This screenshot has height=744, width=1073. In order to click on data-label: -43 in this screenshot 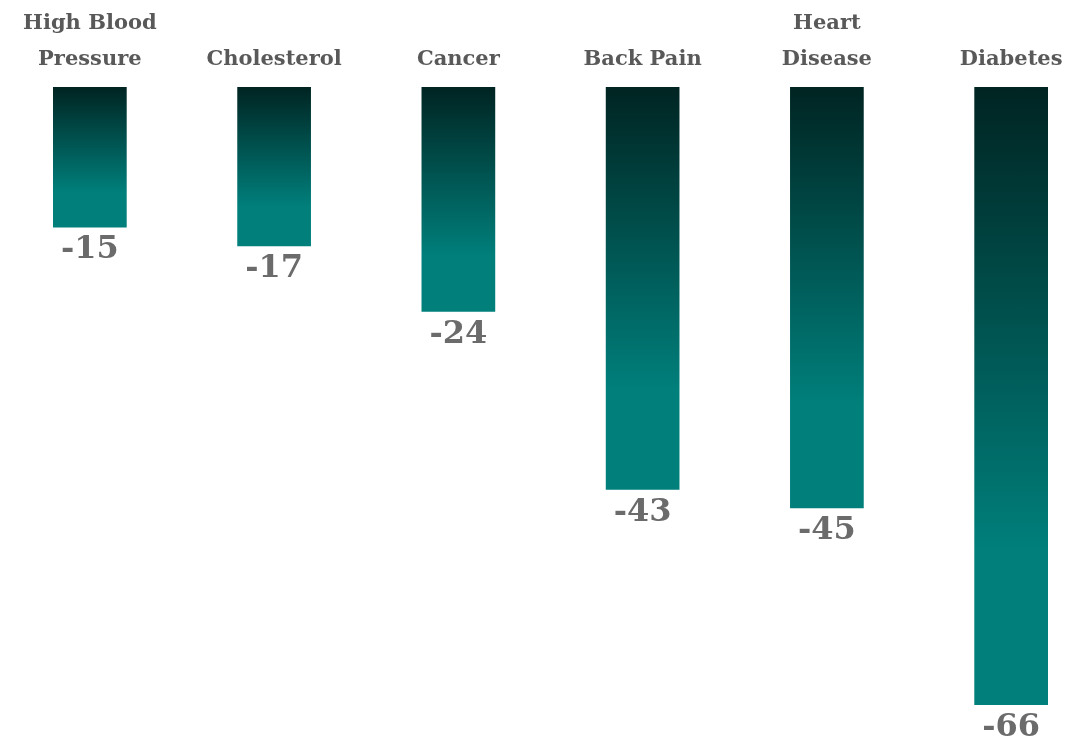, I will do `click(642, 509)`.